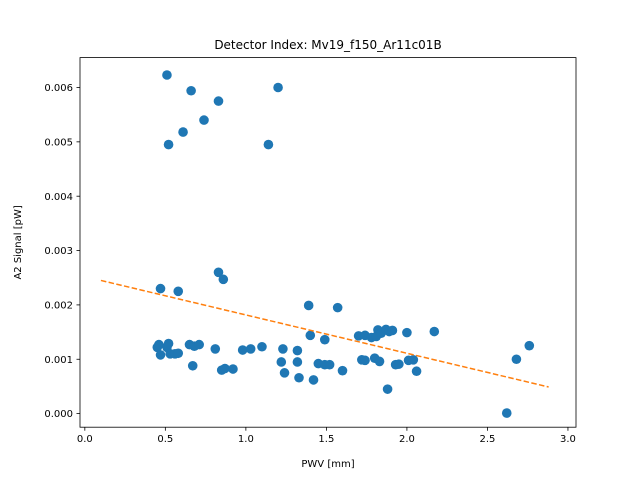 The height and width of the screenshot is (480, 640). What do you see at coordinates (326, 439) in the screenshot?
I see `x-tick-label: 1.5` at bounding box center [326, 439].